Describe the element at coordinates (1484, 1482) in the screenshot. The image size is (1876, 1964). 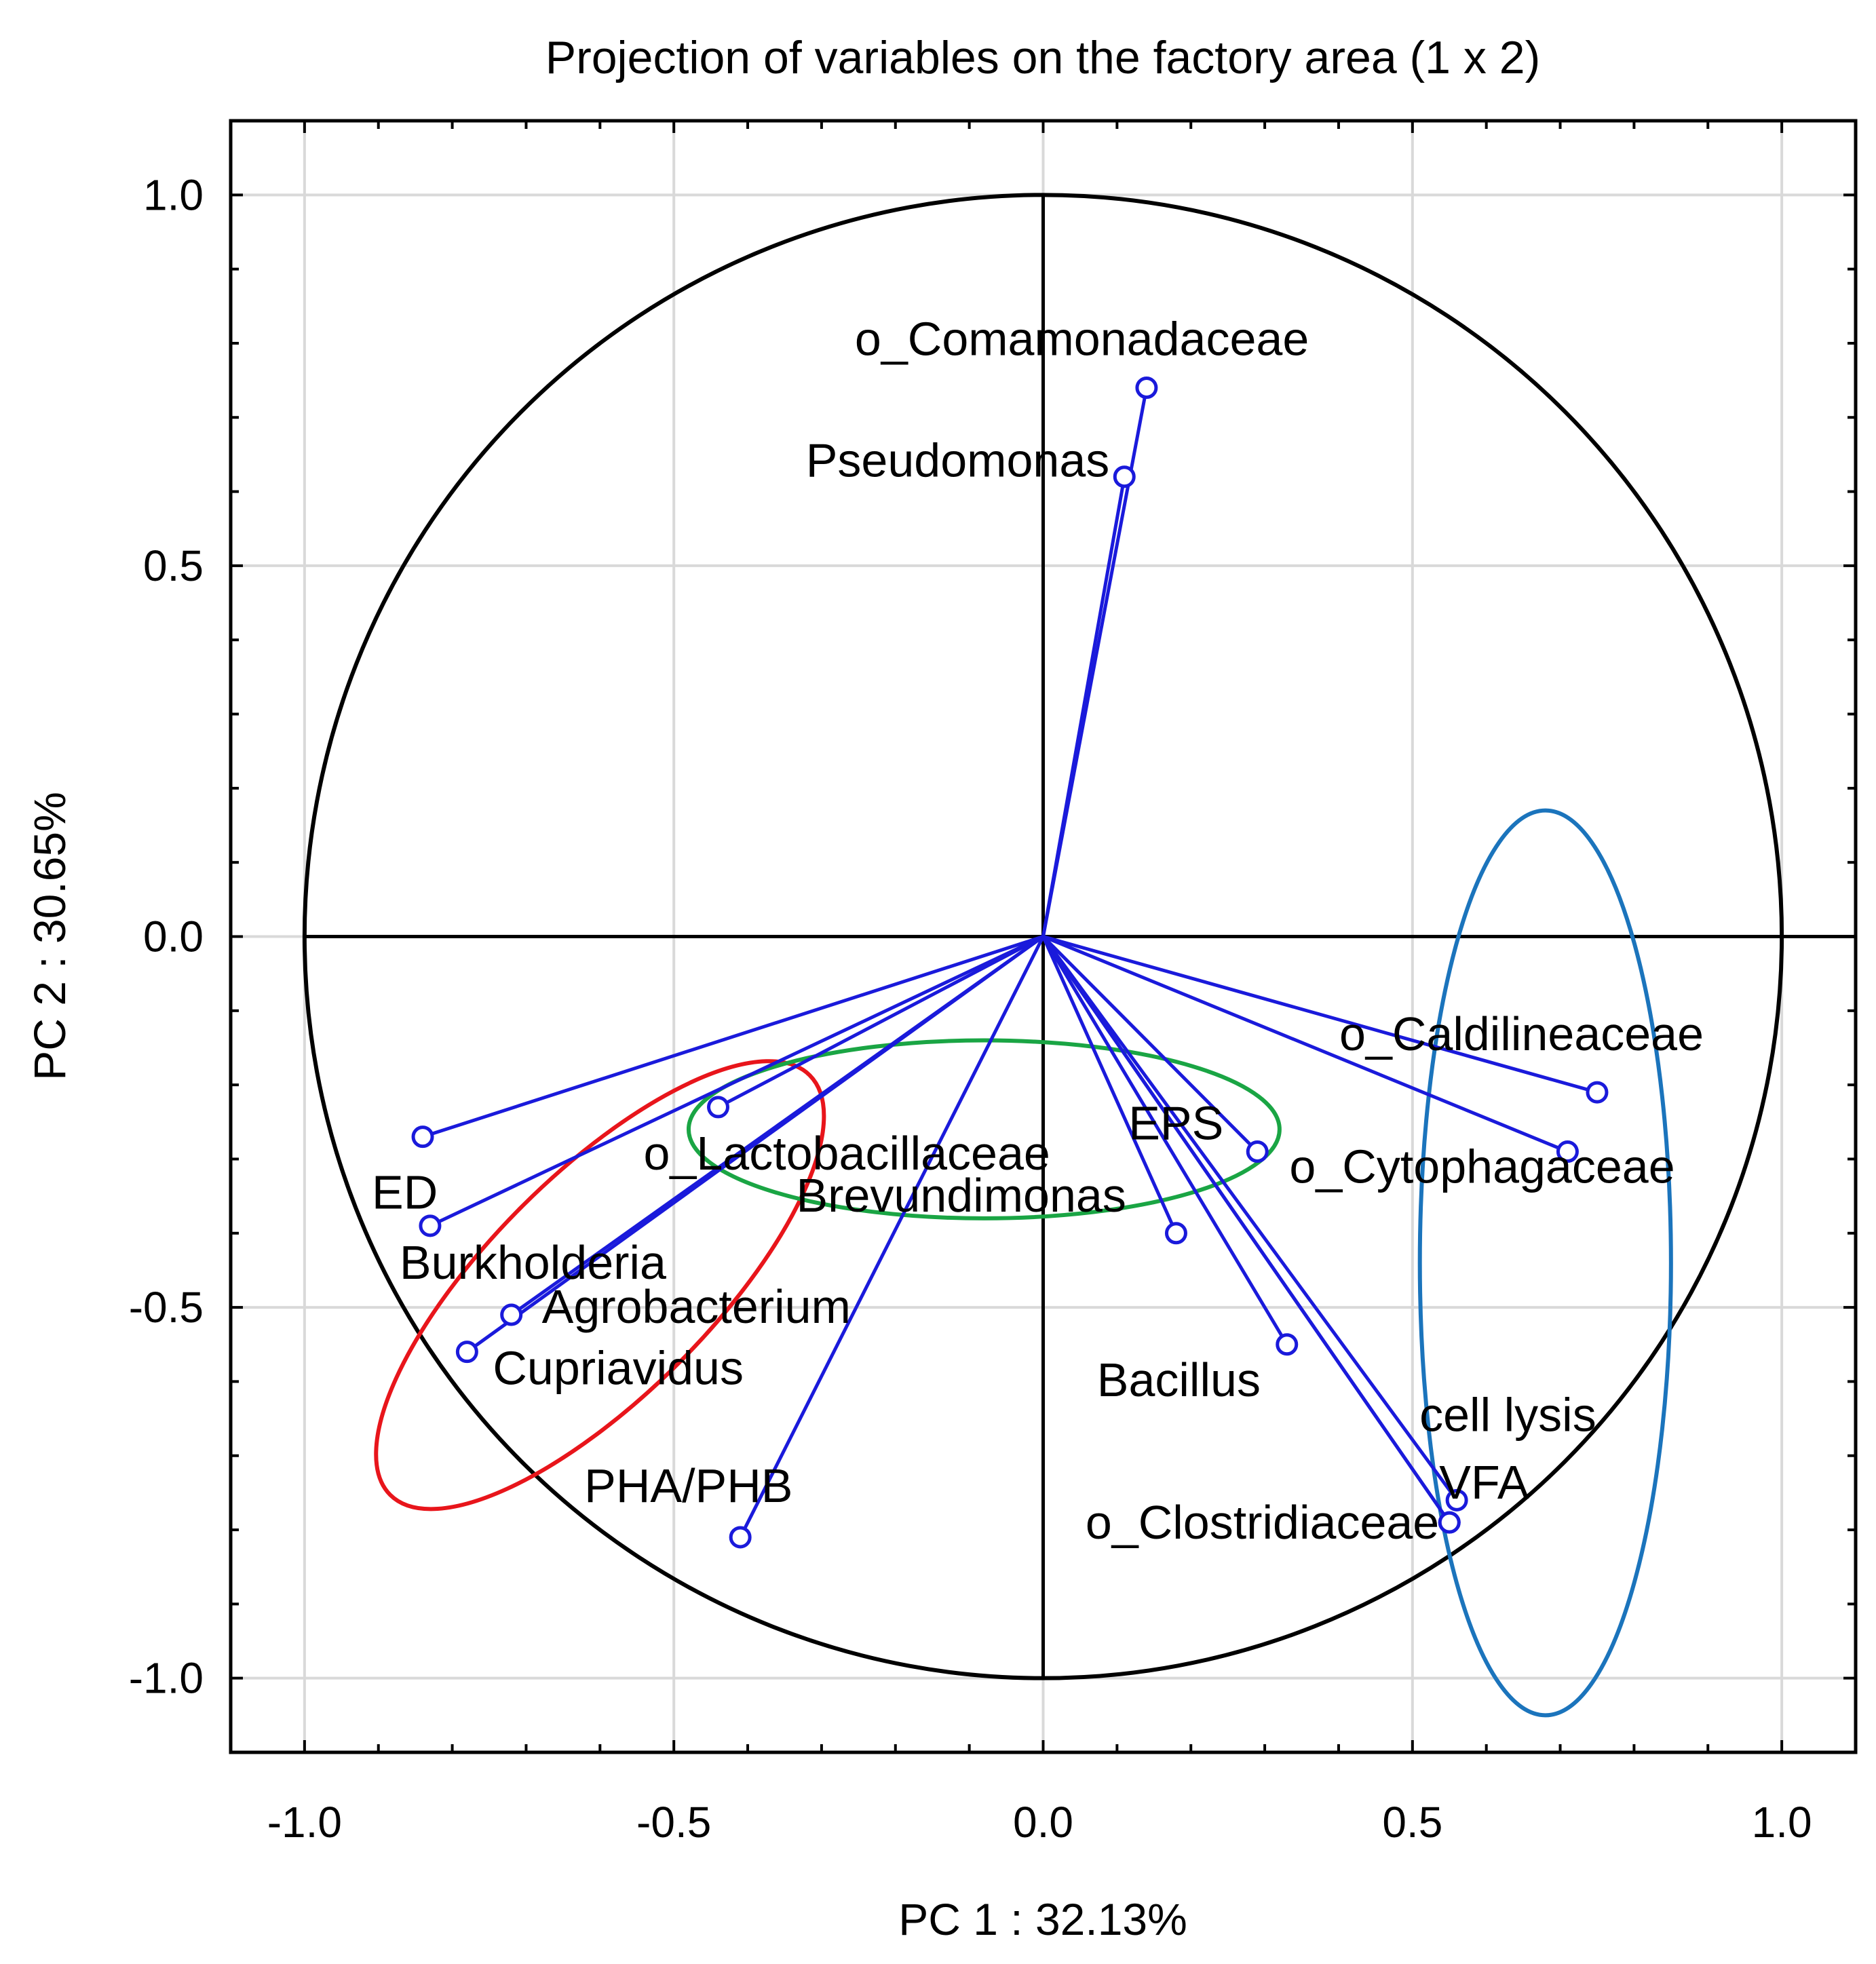
I see `label-vfa: VFA` at that location.